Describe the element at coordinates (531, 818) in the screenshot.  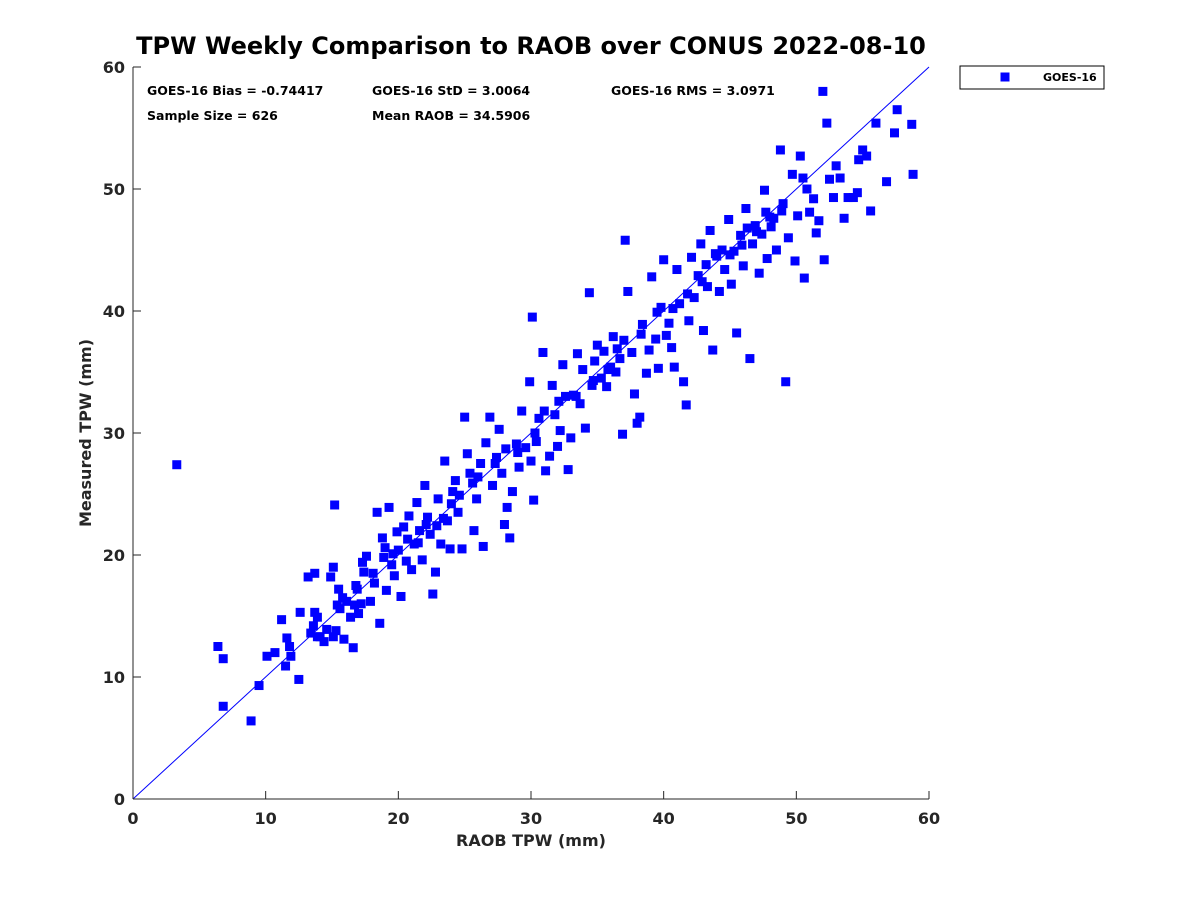
I see `x-tick-label: 30` at that location.